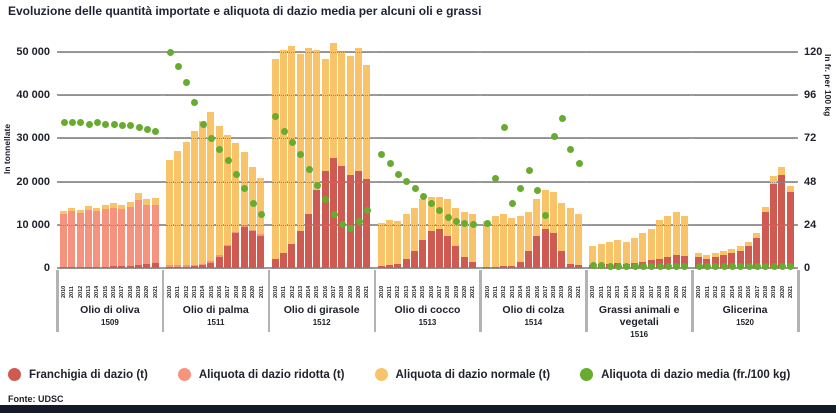 This screenshot has width=836, height=413. Describe the element at coordinates (110, 323) in the screenshot. I see `group-code: 1509` at that location.